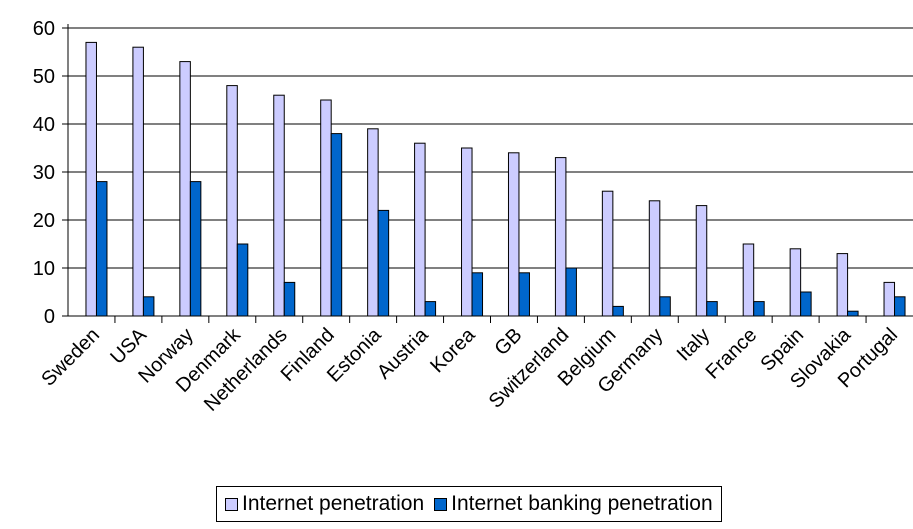  What do you see at coordinates (477, 294) in the screenshot?
I see `bar-internet-banking-penetration-korea` at bounding box center [477, 294].